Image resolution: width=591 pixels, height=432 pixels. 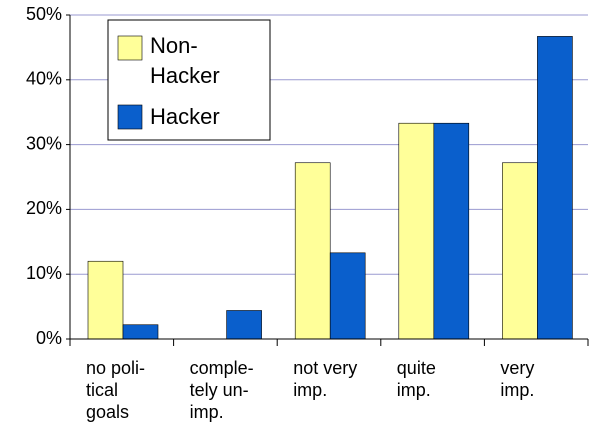 What do you see at coordinates (517, 379) in the screenshot?
I see `x-tick-label: very imp.` at bounding box center [517, 379].